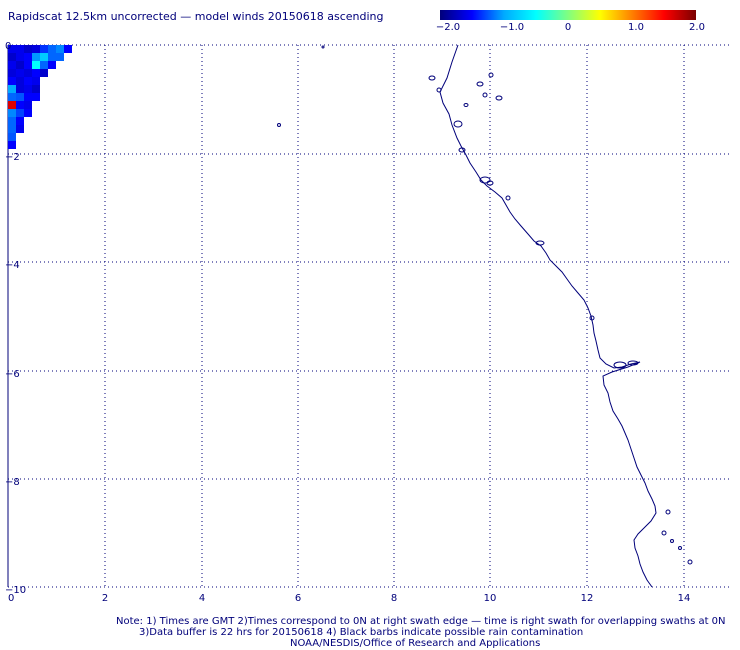  Describe the element at coordinates (568, 15) in the screenshot. I see `colorbar` at that location.